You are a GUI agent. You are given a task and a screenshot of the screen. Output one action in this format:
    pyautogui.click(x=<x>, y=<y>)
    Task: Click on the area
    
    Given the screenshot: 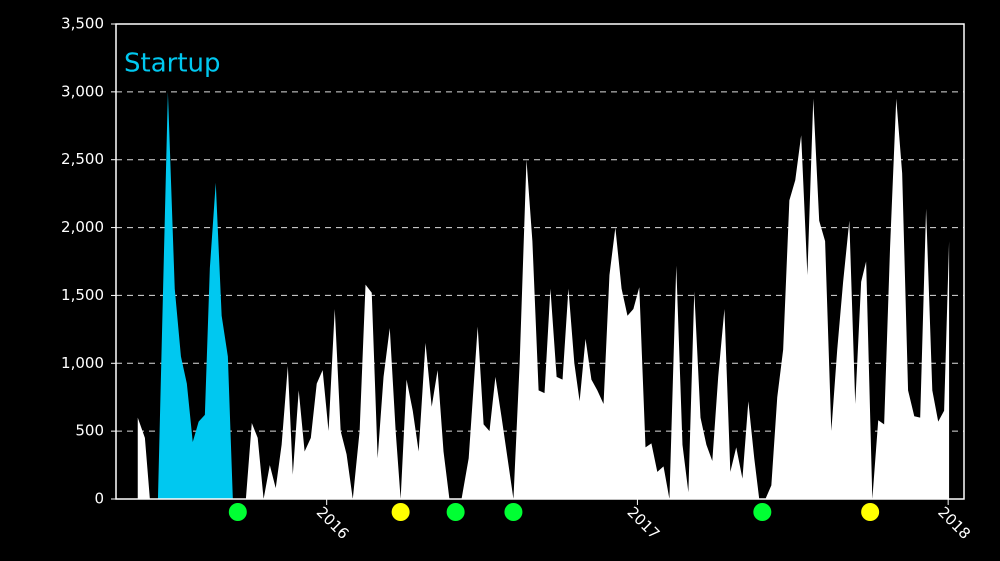 What is the action you would take?
    pyautogui.click(x=195, y=295)
    